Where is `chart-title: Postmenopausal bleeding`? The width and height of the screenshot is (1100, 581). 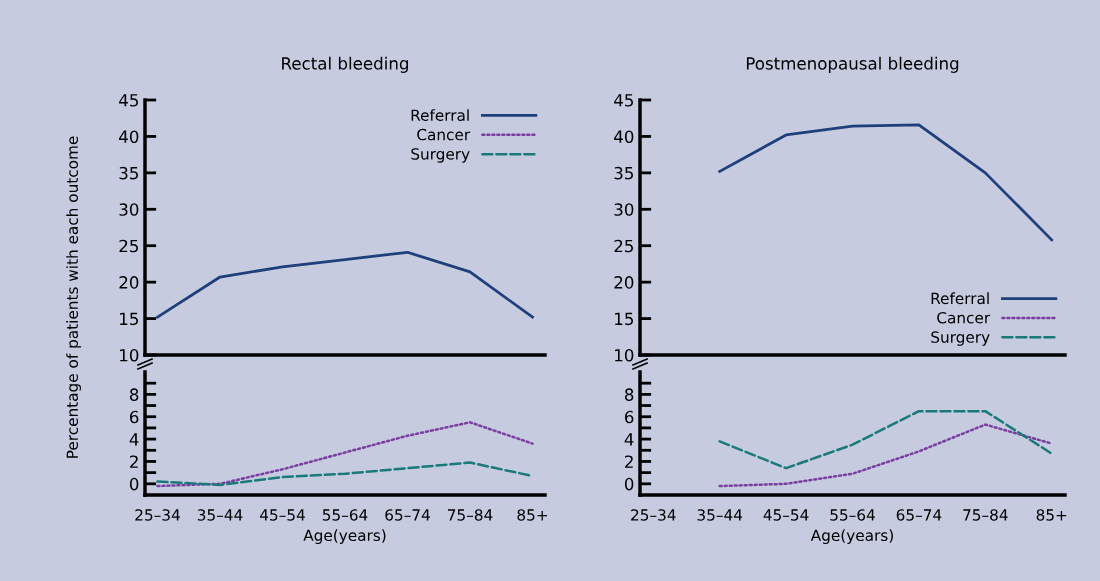 chart-title: Postmenopausal bleeding is located at coordinates (852, 64).